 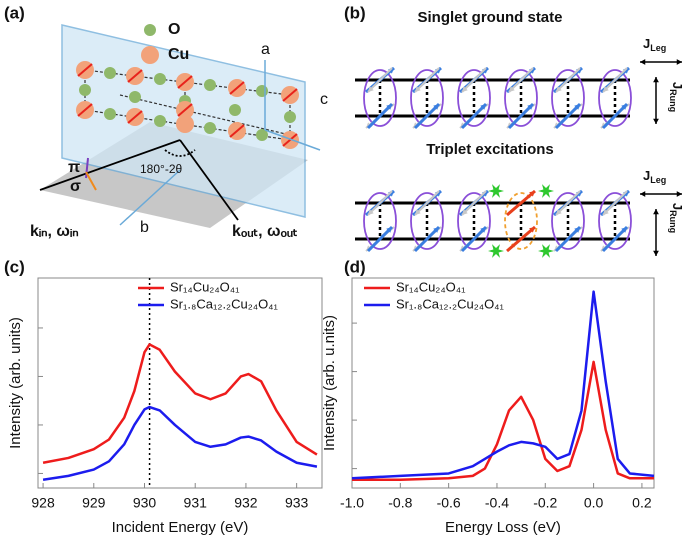 What do you see at coordinates (74, 167) in the screenshot?
I see `pi-label: π` at bounding box center [74, 167].